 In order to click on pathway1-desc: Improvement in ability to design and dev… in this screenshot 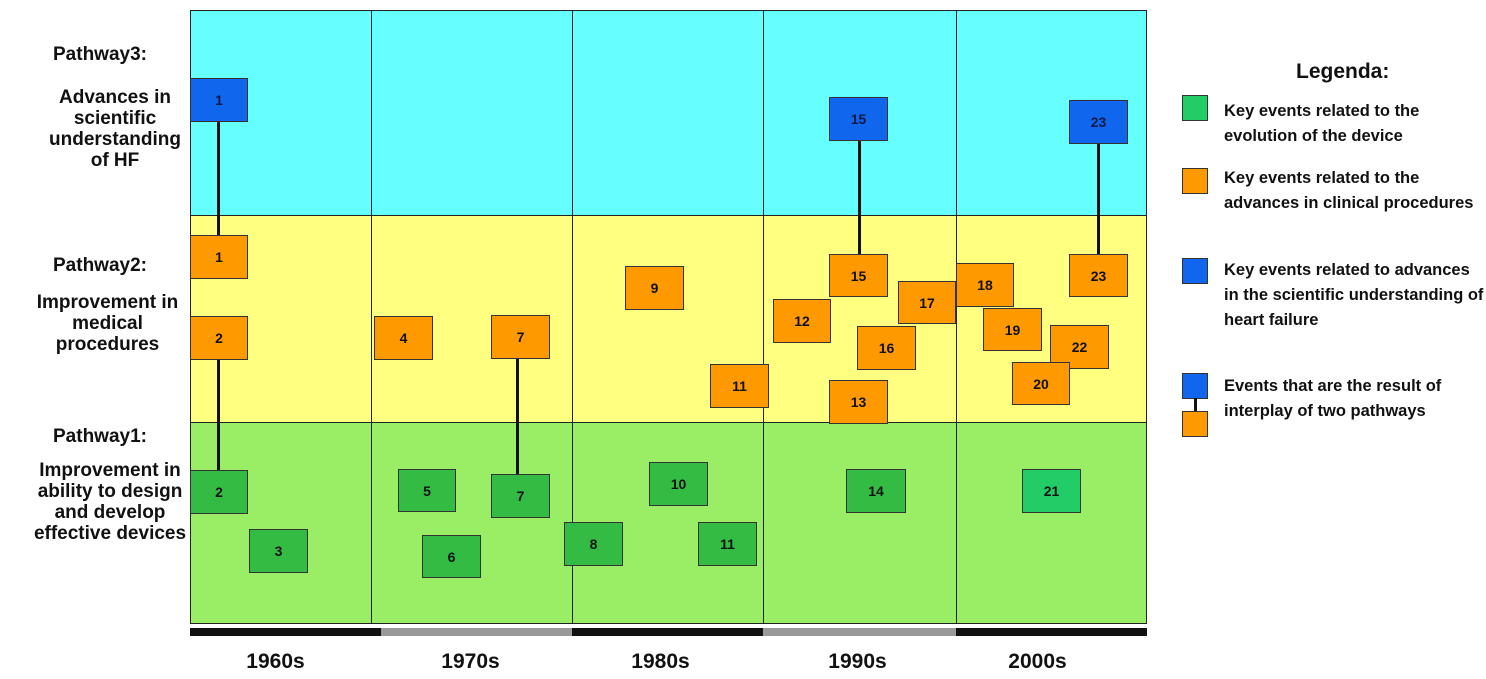, I will do `click(110, 502)`.